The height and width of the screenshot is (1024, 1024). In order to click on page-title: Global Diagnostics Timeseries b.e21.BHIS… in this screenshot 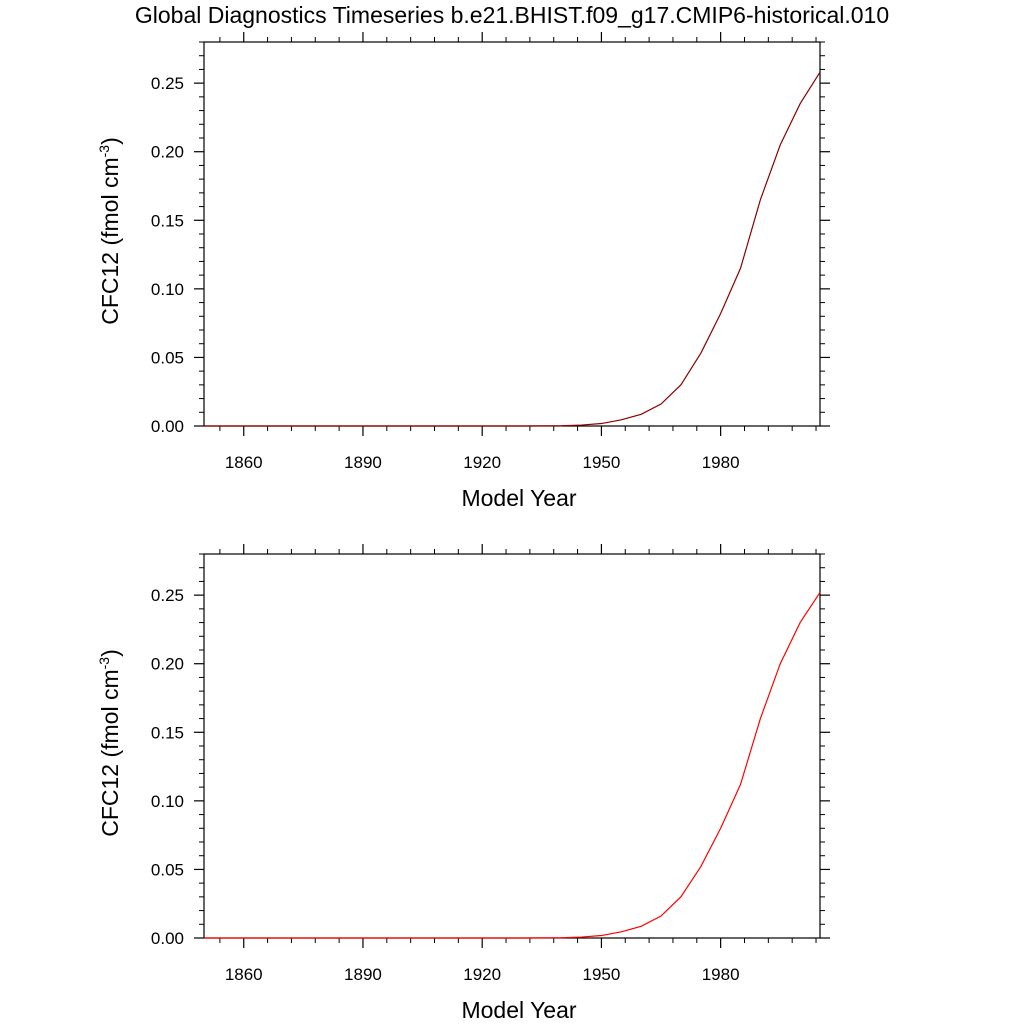, I will do `click(512, 15)`.